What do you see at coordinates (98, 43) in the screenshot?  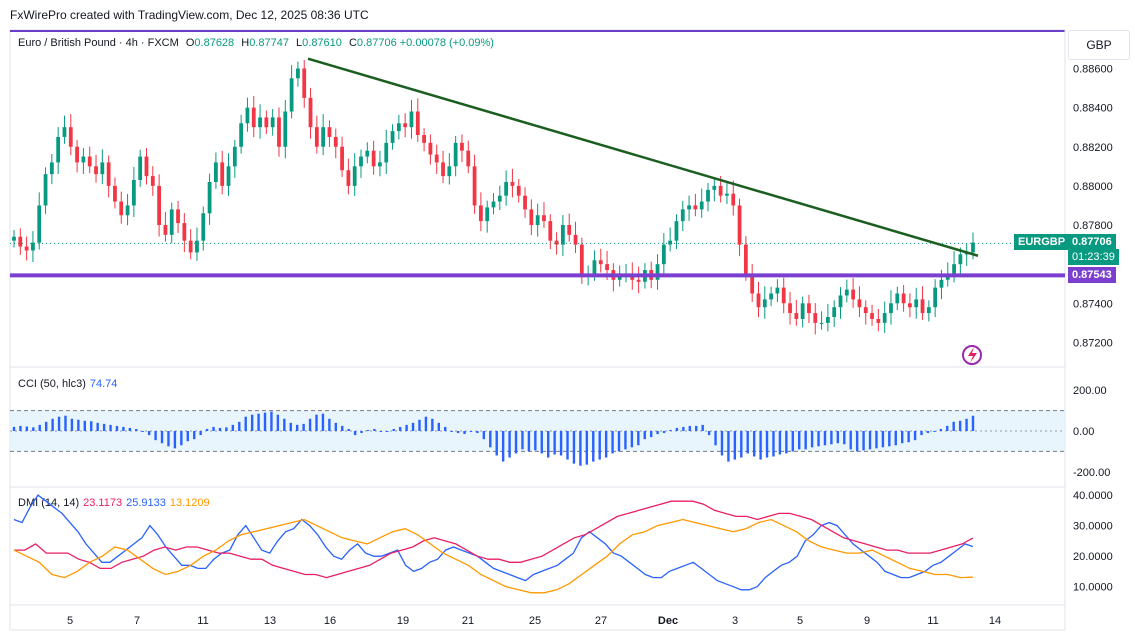 I see `symbol-title: Euro / British Pound · 4h · FXCM` at bounding box center [98, 43].